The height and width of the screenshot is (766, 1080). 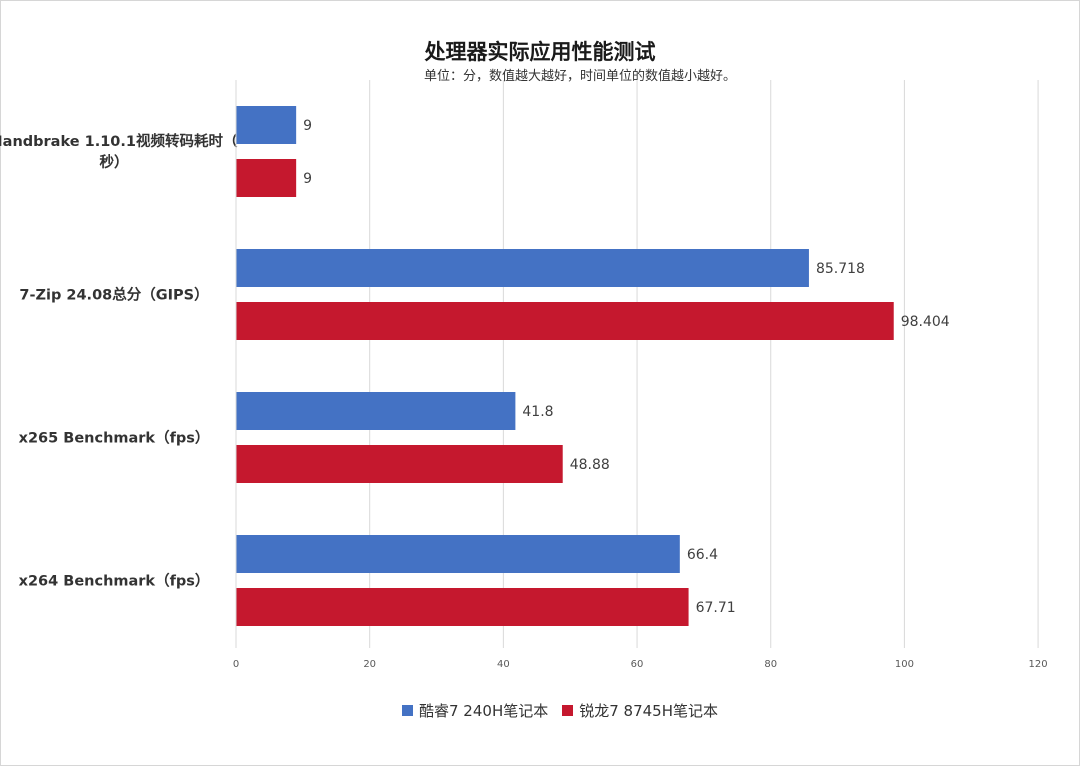 I want to click on x-tick-label: 100, so click(x=904, y=664).